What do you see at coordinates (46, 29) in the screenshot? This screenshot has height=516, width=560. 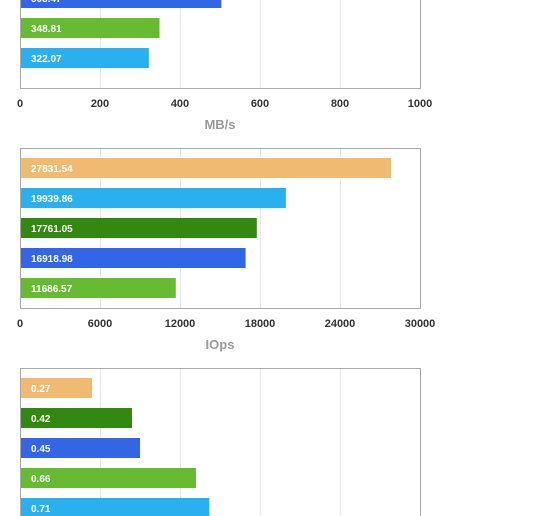 I see `bar-value-label: 348.81` at bounding box center [46, 29].